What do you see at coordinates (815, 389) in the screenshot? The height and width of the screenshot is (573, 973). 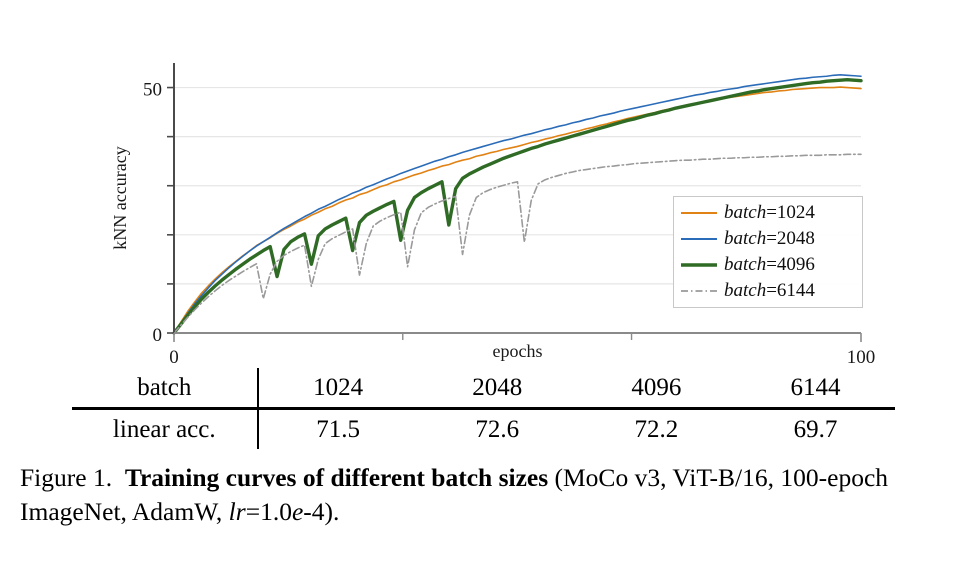 I see `table-cell-batch-4: 6144` at bounding box center [815, 389].